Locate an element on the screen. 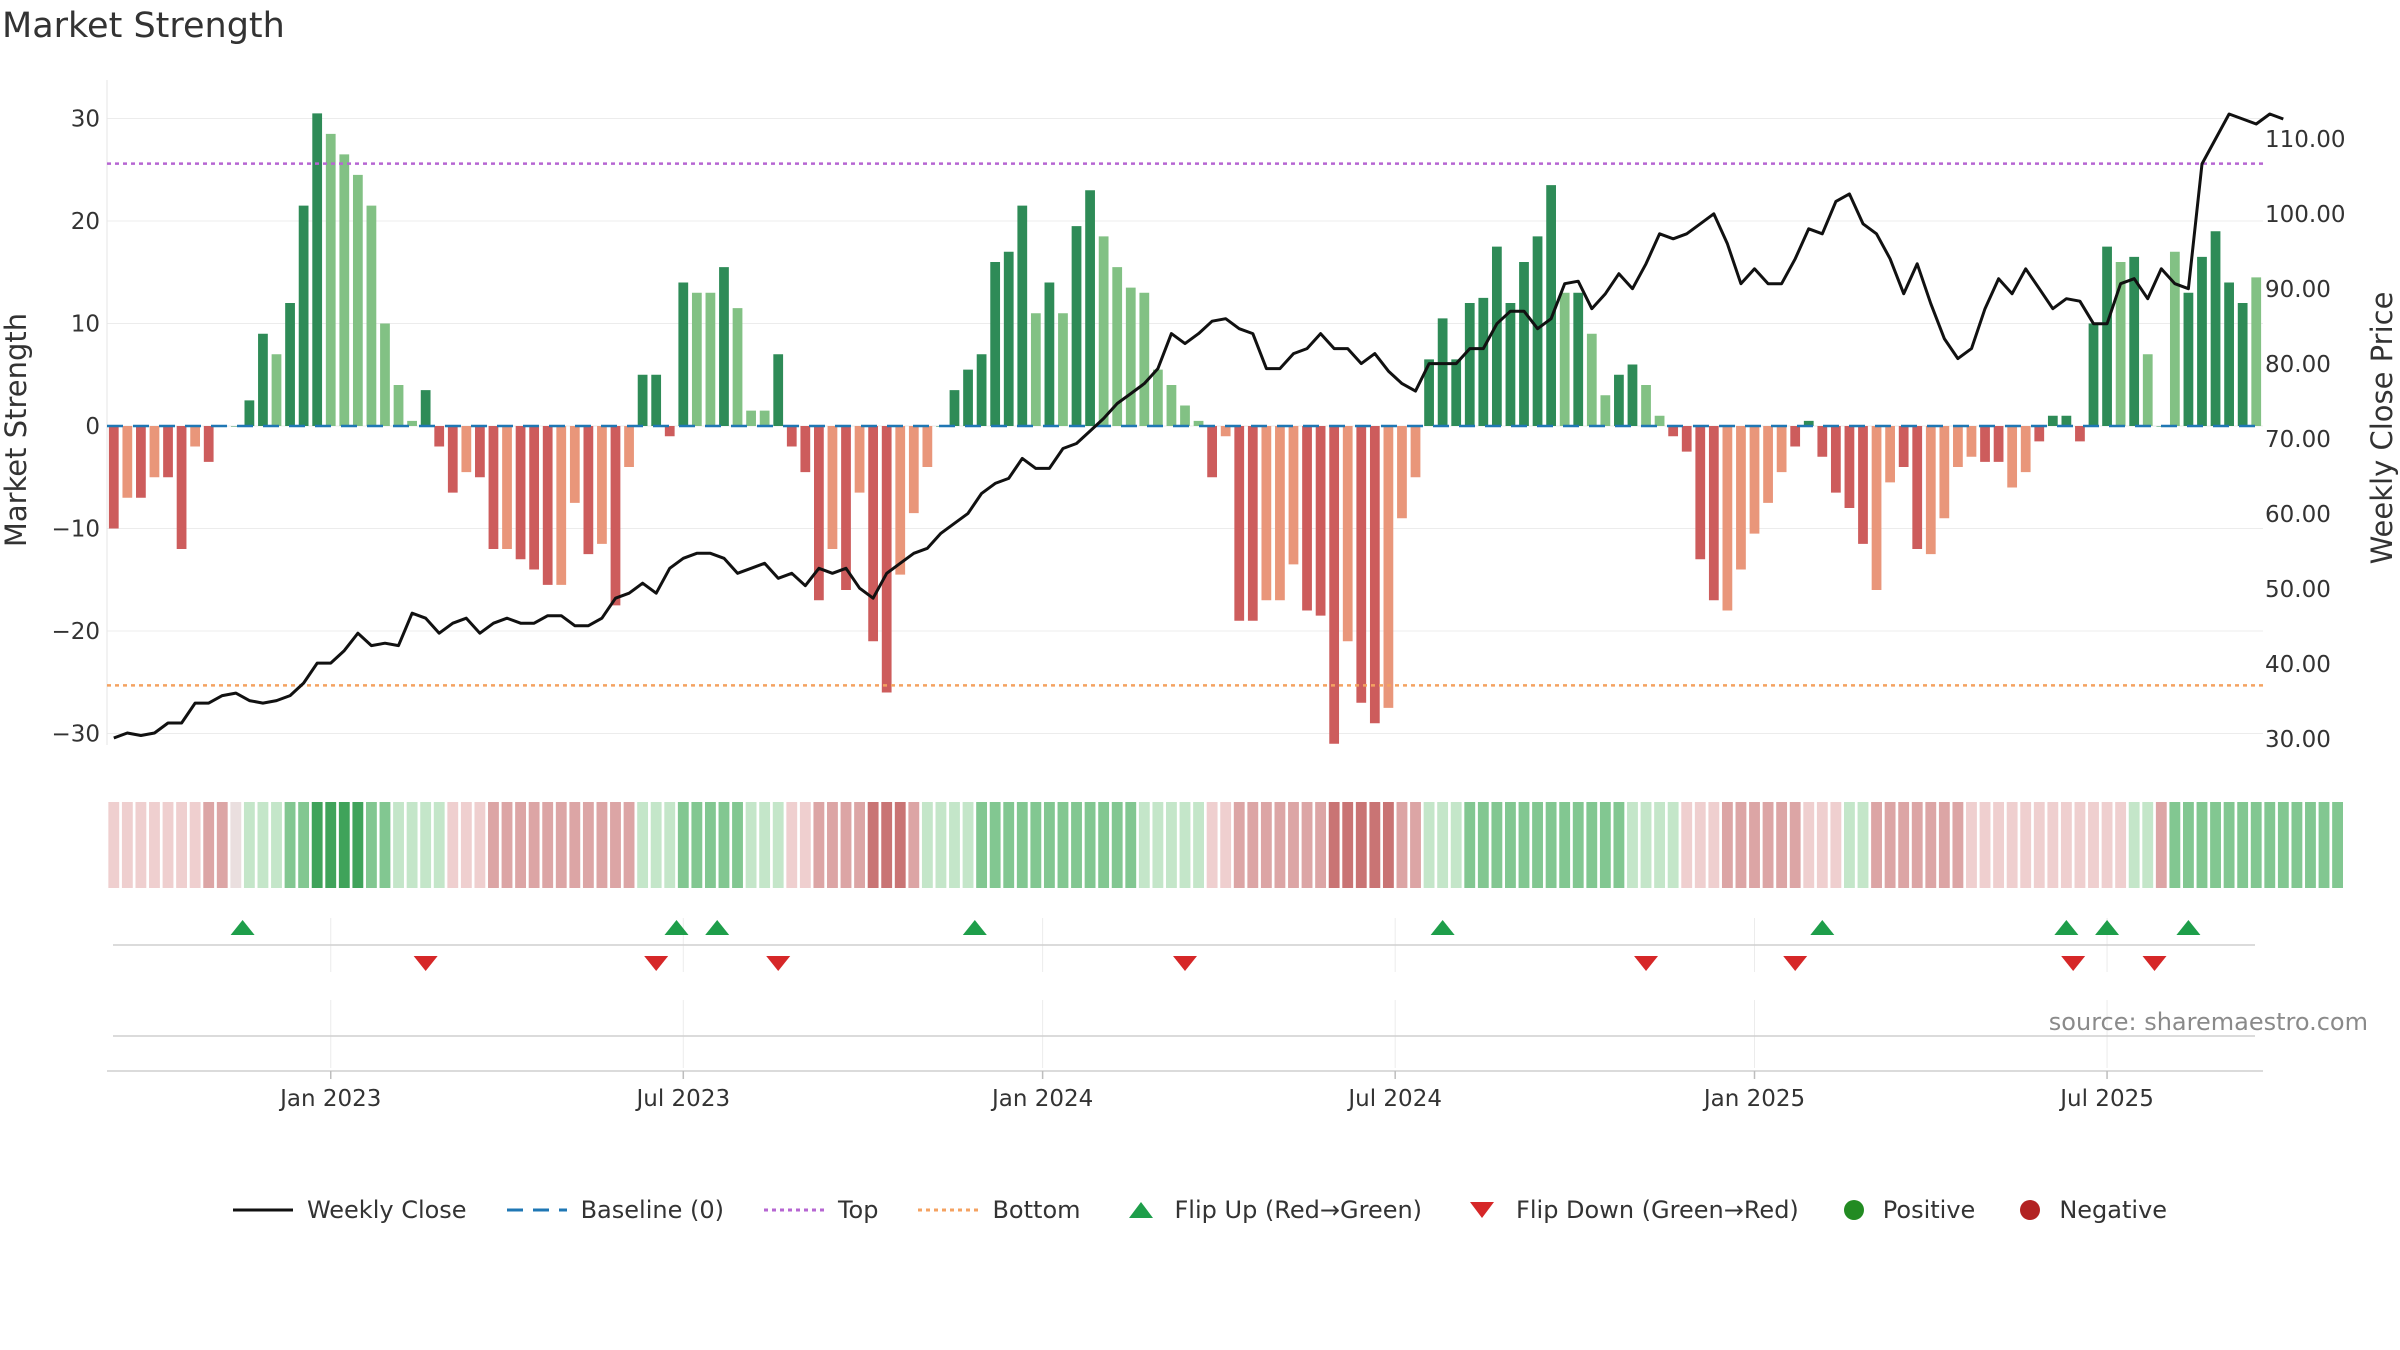 The height and width of the screenshot is (1350, 2400). x-tick-label: Jan 2024 is located at coordinates (1041, 1099).